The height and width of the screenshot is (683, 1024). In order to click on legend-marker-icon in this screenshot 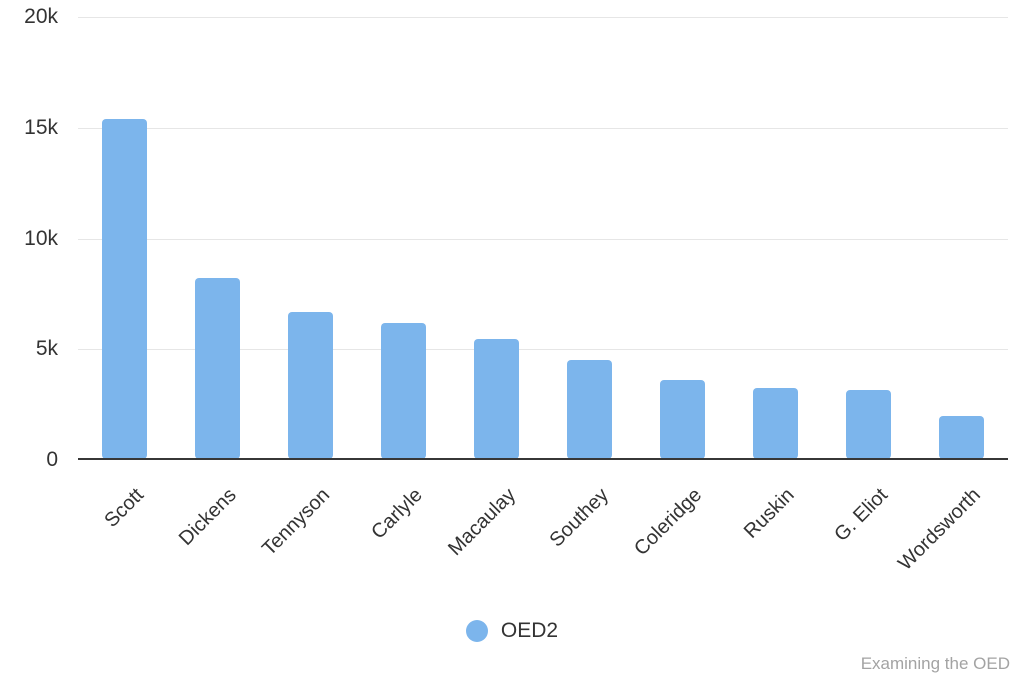, I will do `click(476, 631)`.